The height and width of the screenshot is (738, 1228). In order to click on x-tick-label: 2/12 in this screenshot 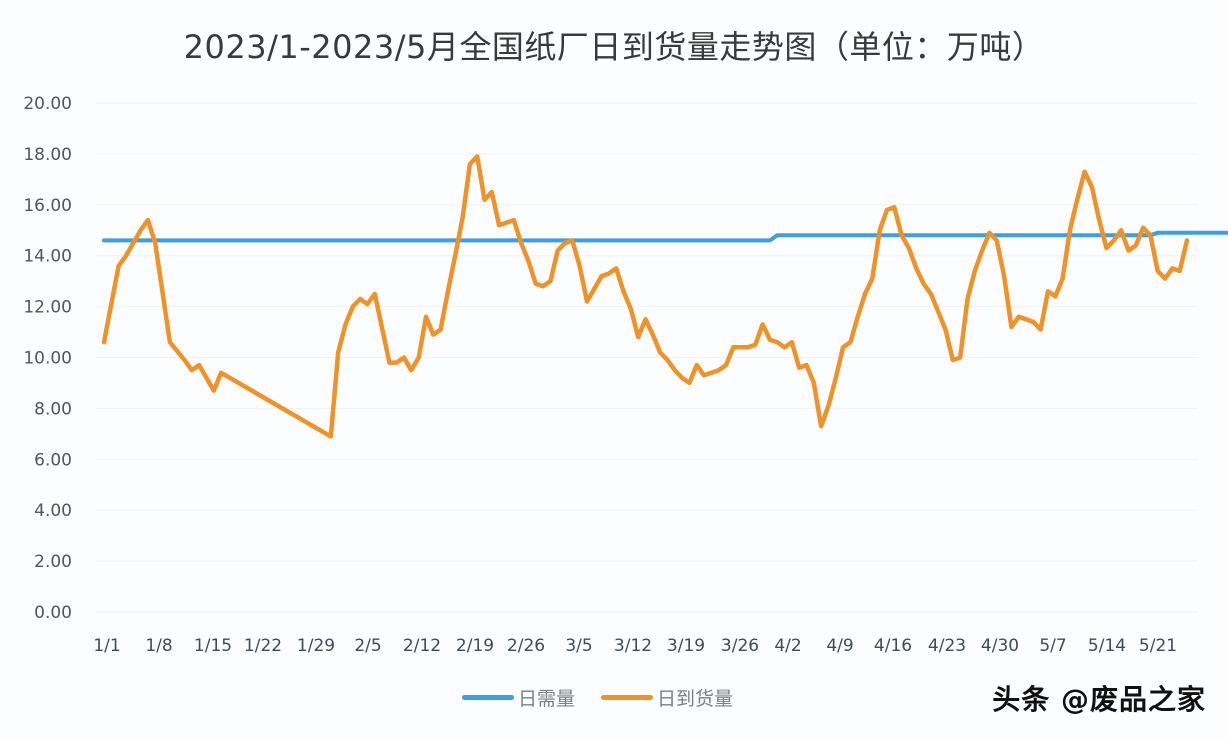, I will do `click(422, 646)`.